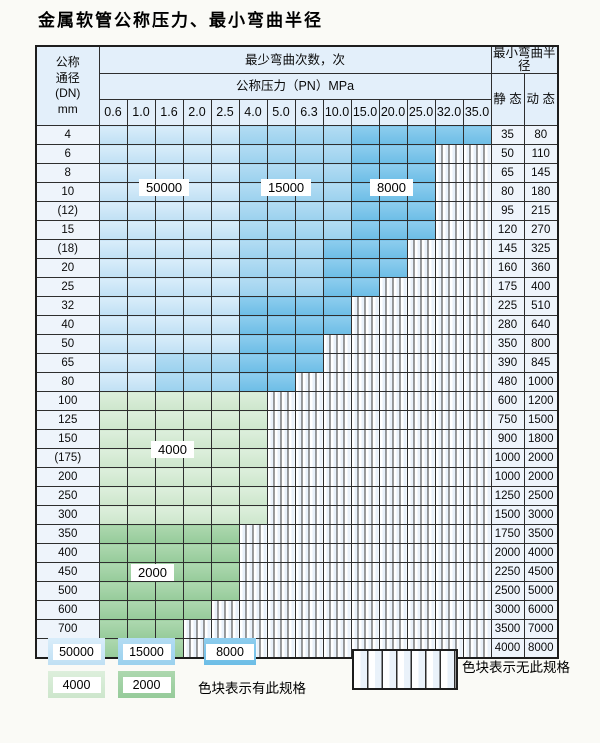 Image resolution: width=600 pixels, height=743 pixels. Describe the element at coordinates (541, 420) in the screenshot. I see `dynamic-cell: 1500` at that location.